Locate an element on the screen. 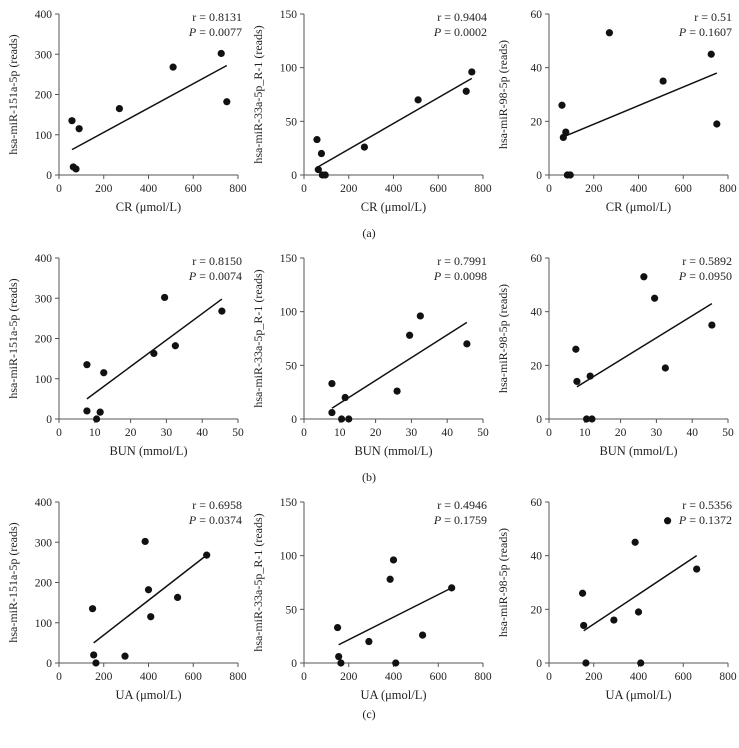 The width and height of the screenshot is (739, 748). x-tick-label: 20 is located at coordinates (376, 433).